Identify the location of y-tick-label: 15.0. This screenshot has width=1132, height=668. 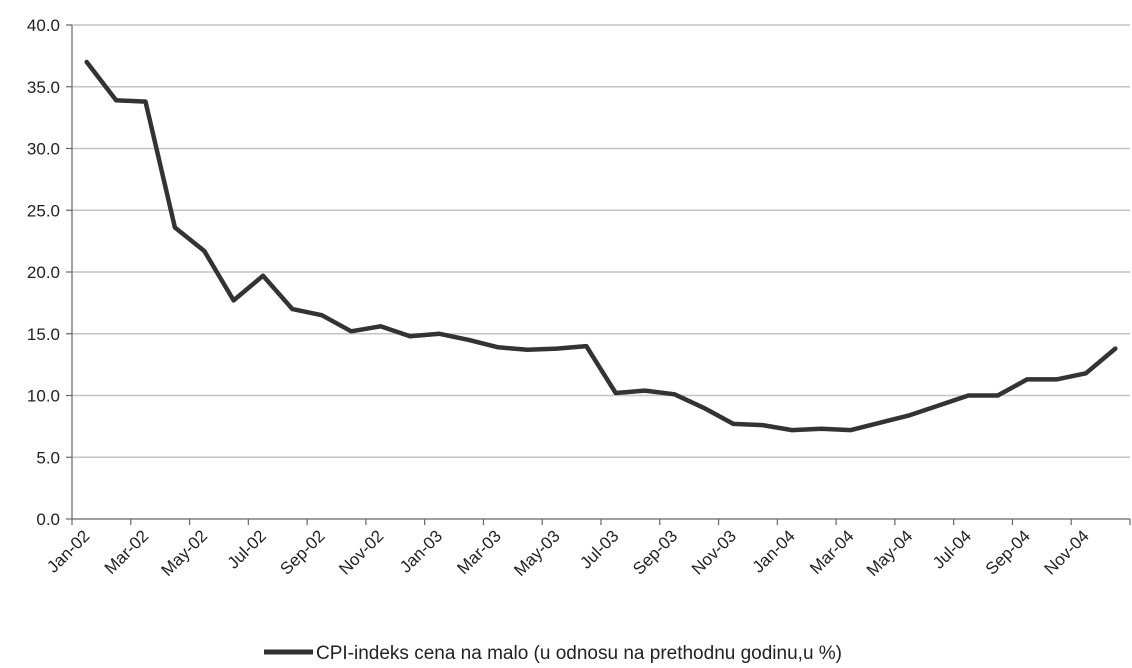
(43, 334).